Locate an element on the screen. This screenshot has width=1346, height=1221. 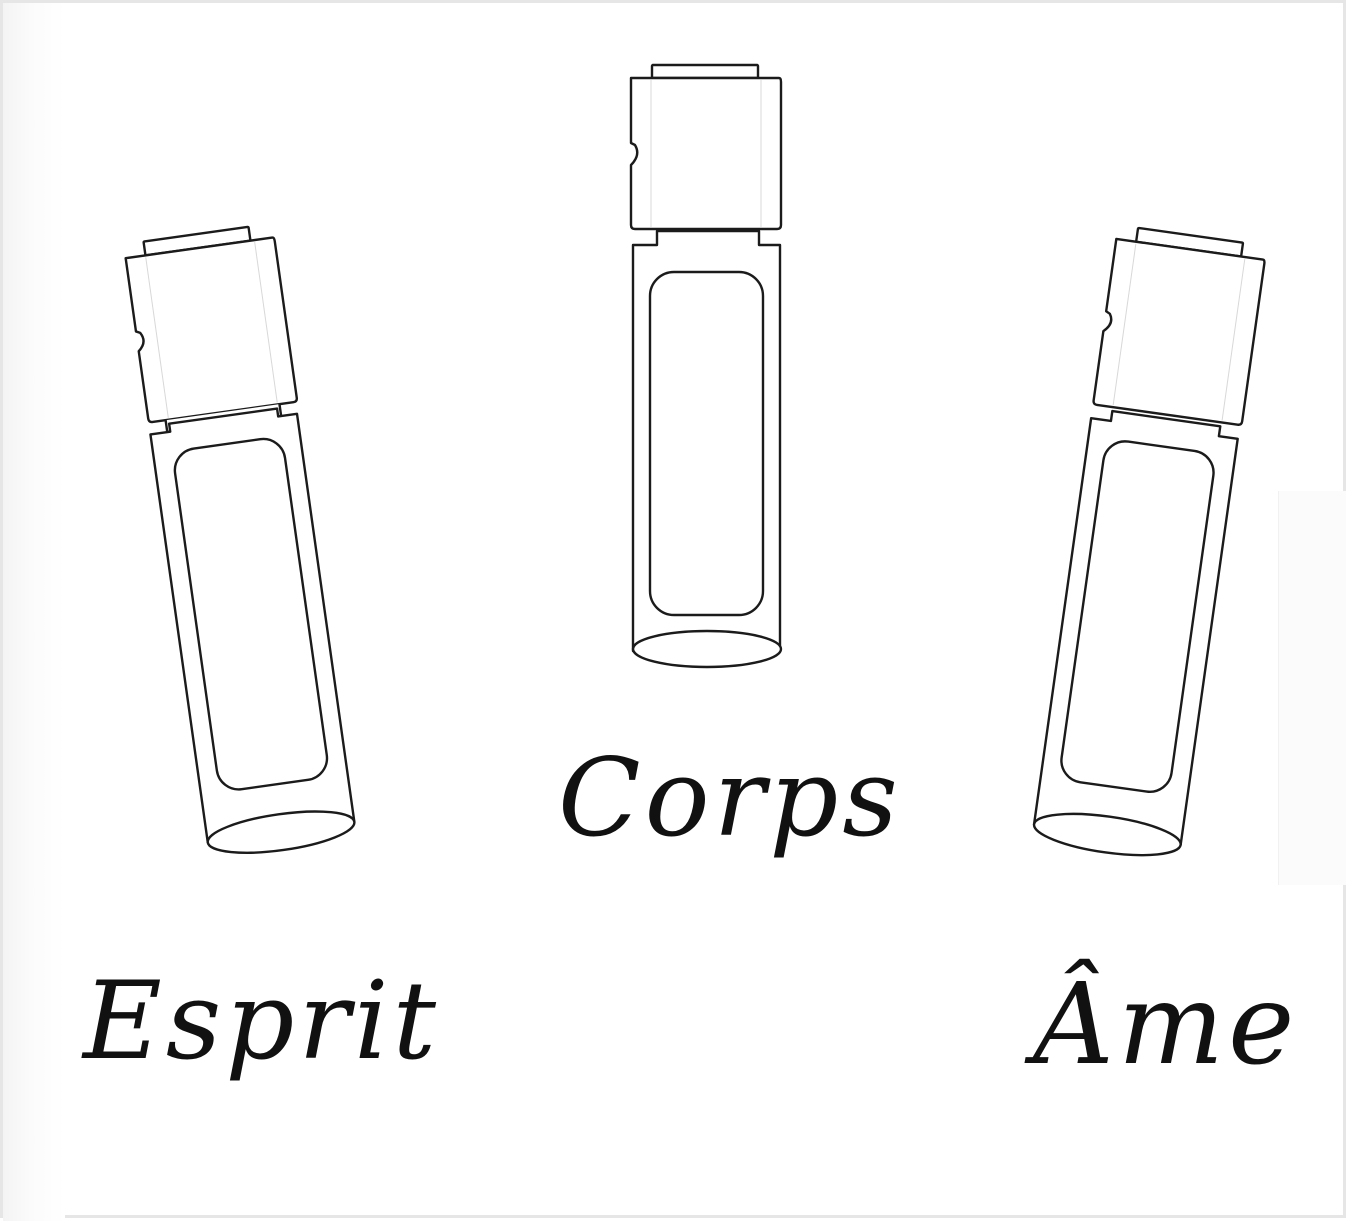
center-bottle-cap-top is located at coordinates (705, 71).